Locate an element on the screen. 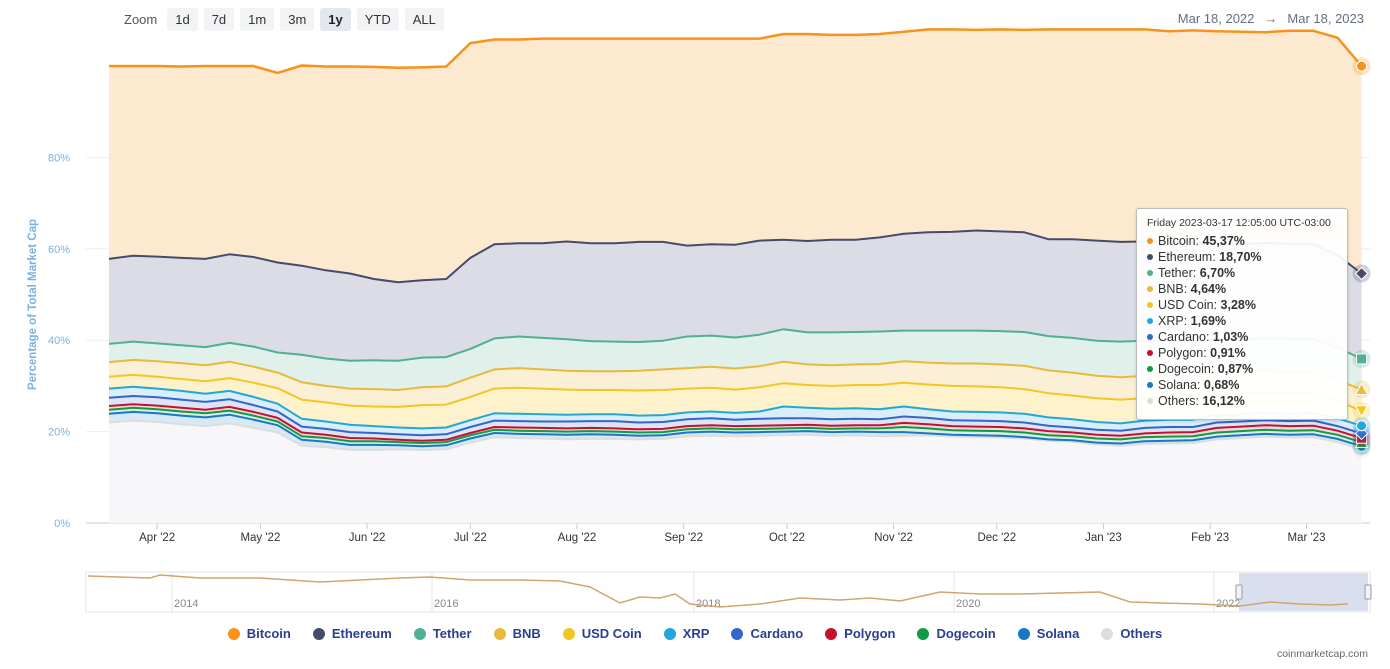 This screenshot has width=1390, height=669. tooltip-row: Cardano: 1,03% is located at coordinates (1242, 337).